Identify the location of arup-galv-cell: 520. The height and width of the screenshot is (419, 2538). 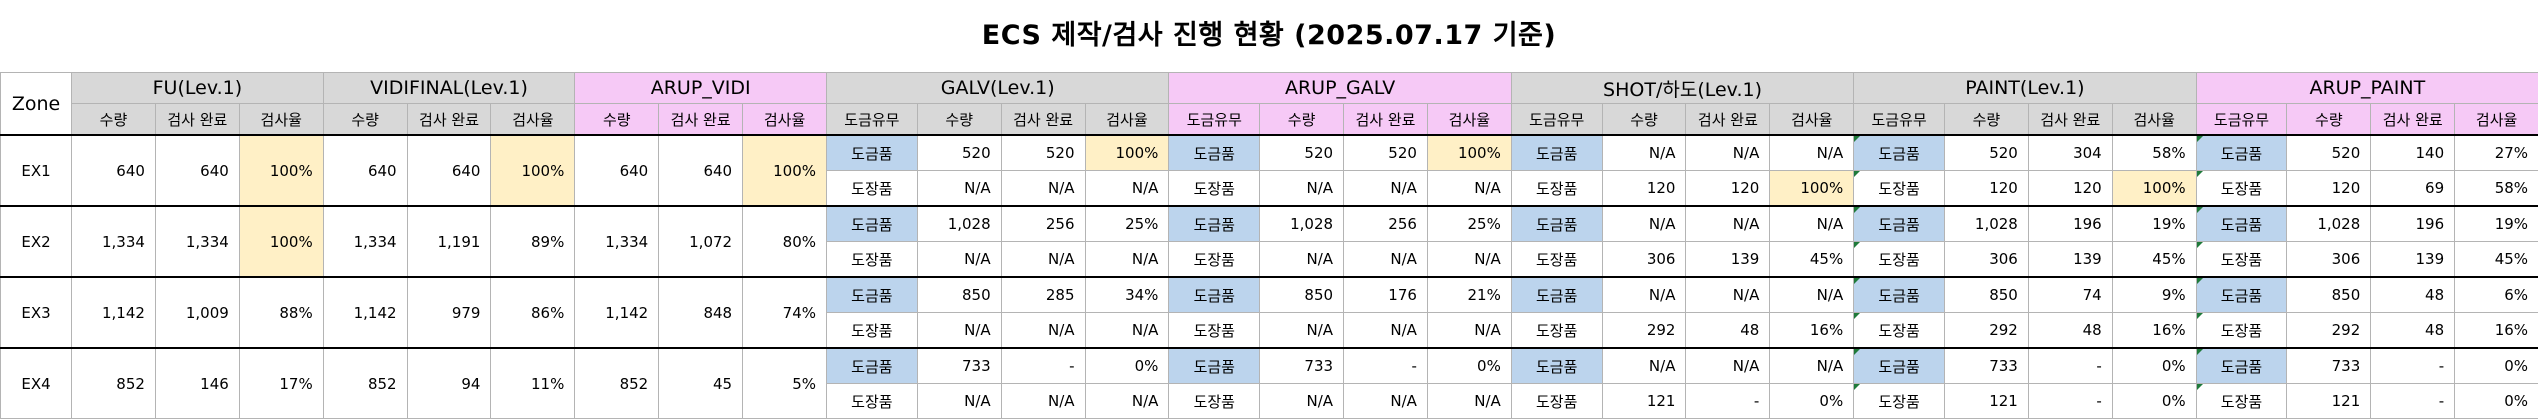
(1386, 153).